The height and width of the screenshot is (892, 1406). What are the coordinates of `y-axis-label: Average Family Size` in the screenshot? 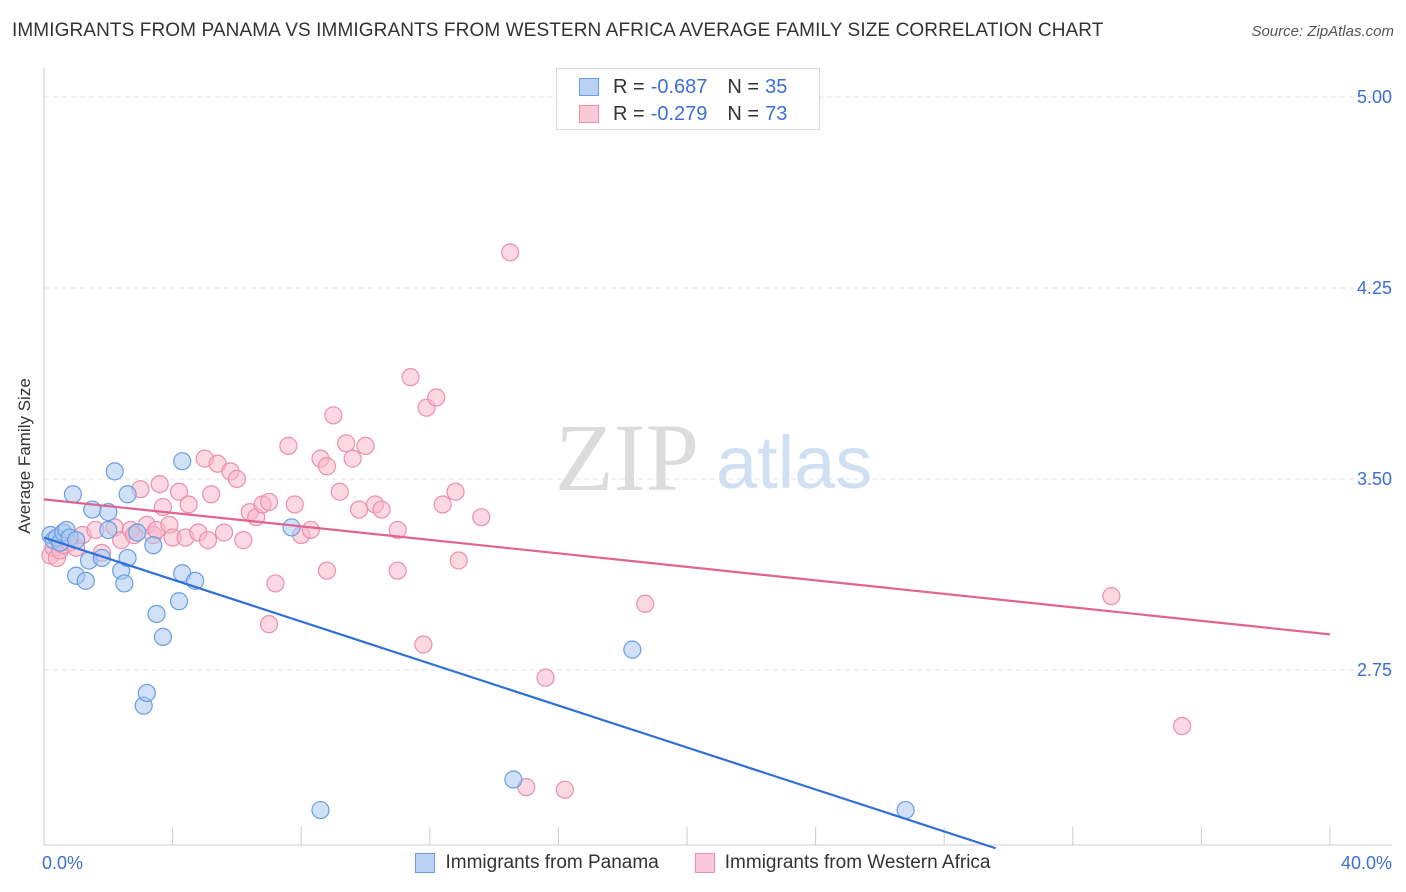 It's located at (24, 456).